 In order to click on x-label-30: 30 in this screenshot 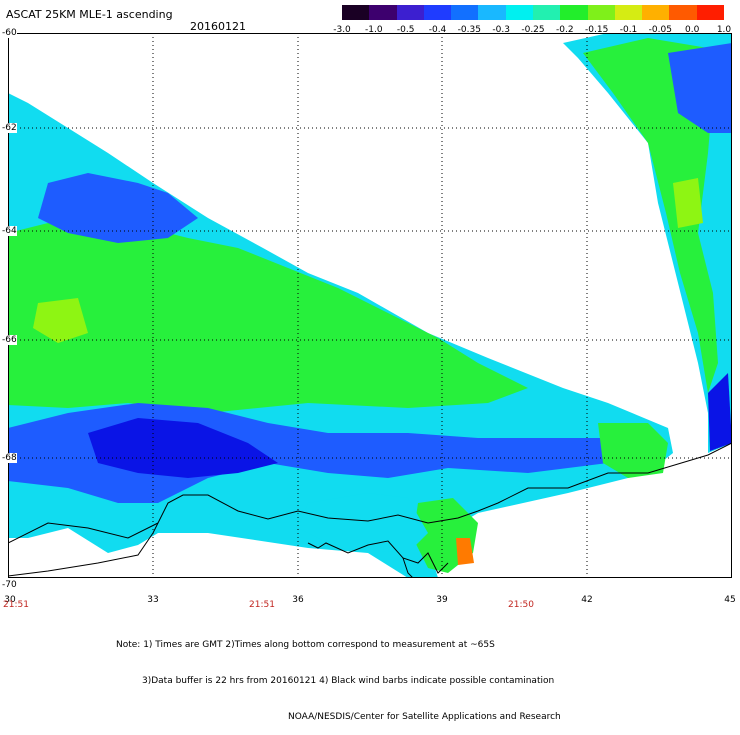, I will do `click(10, 600)`.